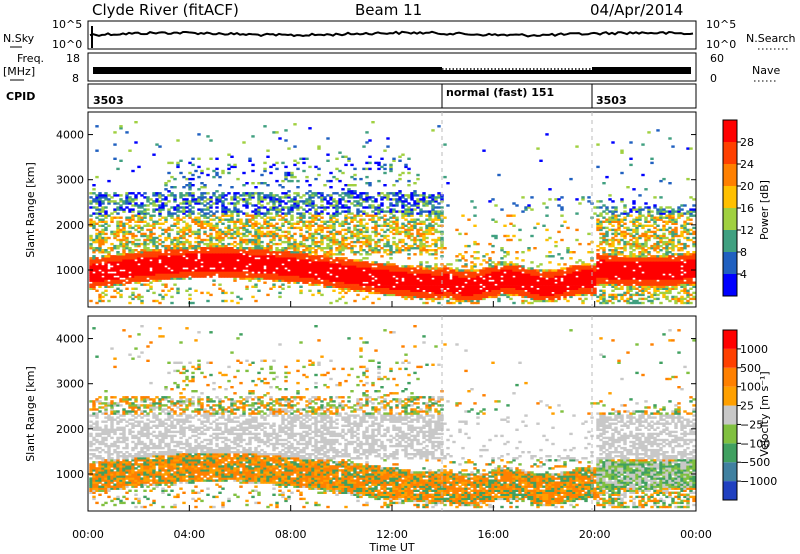  I want to click on nsky-tick-low-right: 10^0, so click(721, 44).